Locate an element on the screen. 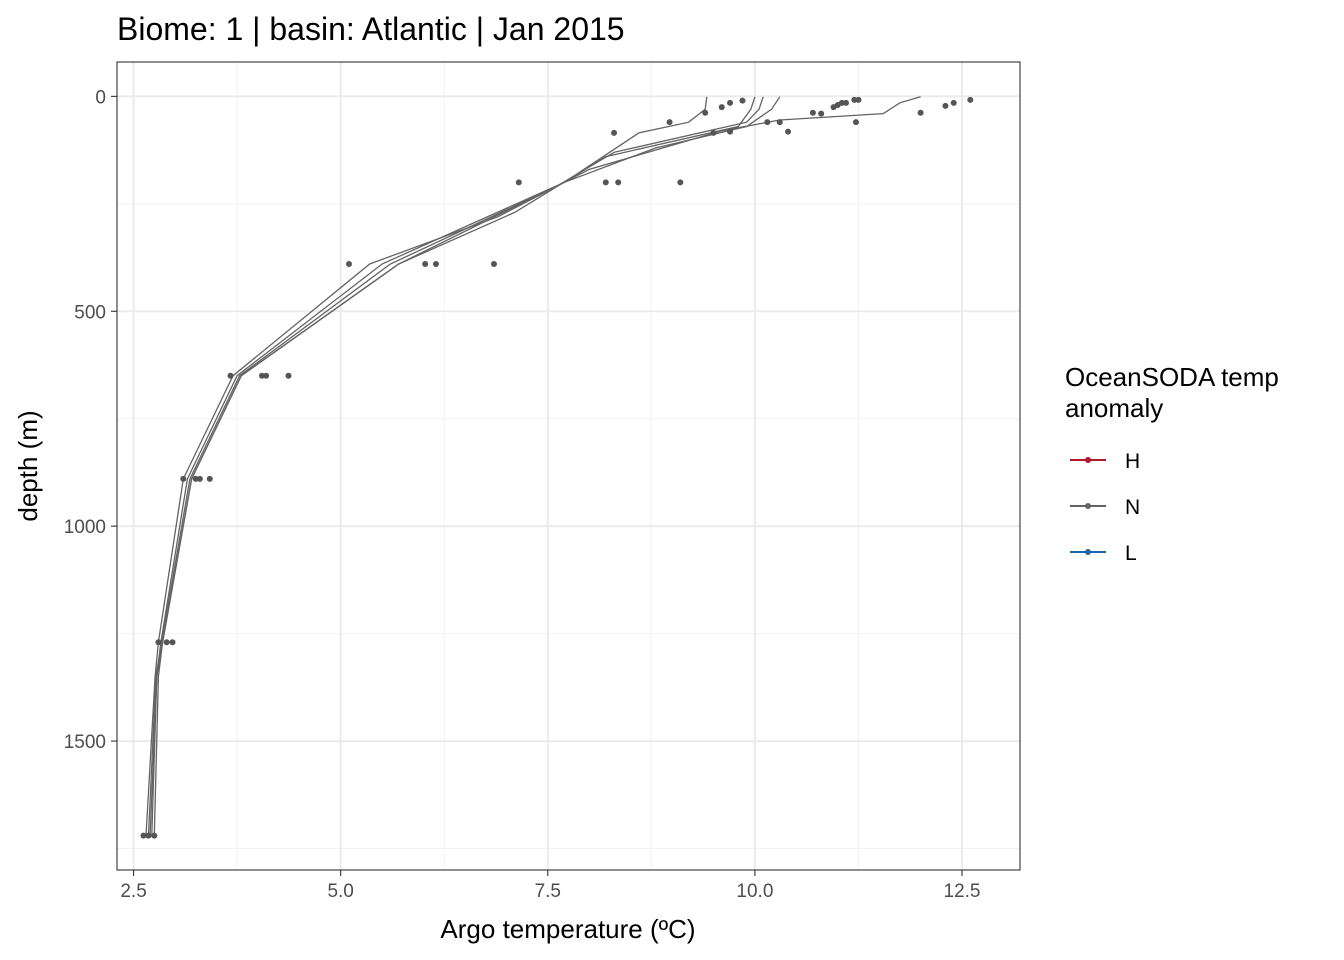 This screenshot has width=1344, height=960. legend-title-line-1: OceanSODA temp is located at coordinates (1172, 377).